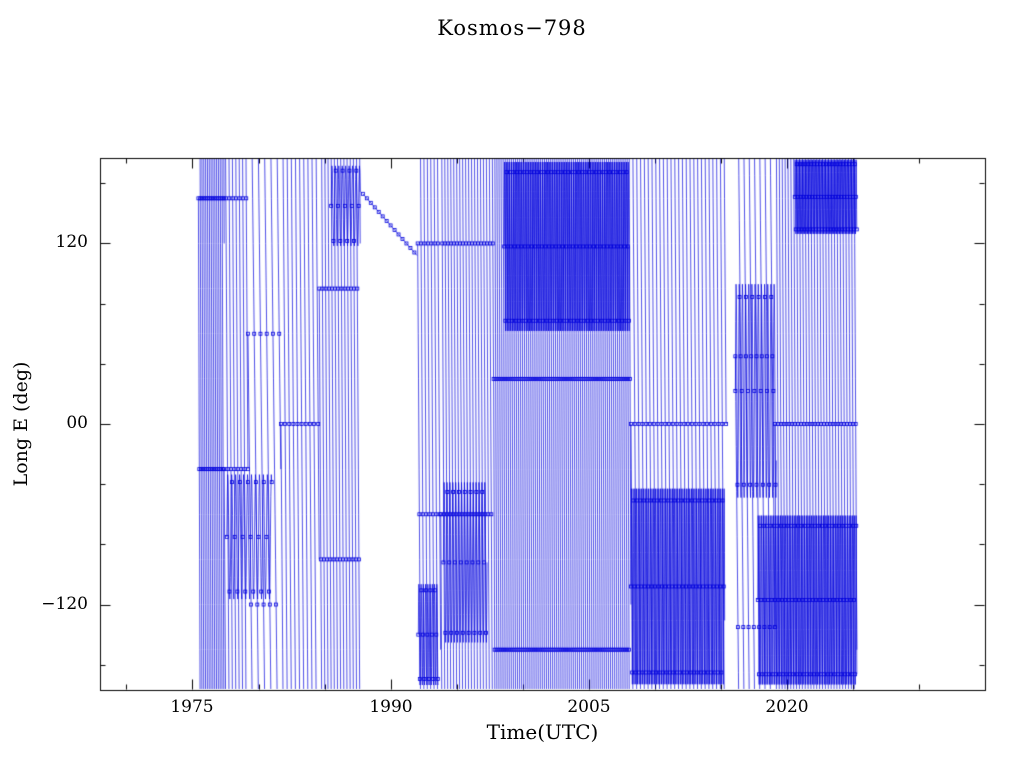 This screenshot has height=768, width=1024. Describe the element at coordinates (589, 707) in the screenshot. I see `x-tick-label-2005: 2005` at that location.